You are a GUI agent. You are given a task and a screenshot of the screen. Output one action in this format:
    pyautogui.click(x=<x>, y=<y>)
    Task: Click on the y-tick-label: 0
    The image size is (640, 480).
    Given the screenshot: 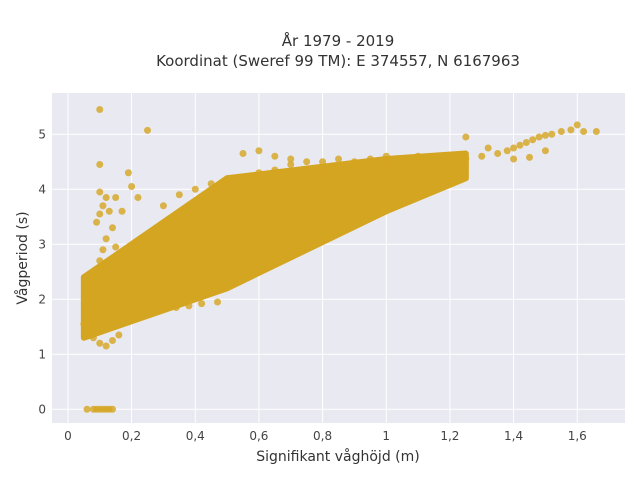 What is the action you would take?
    pyautogui.click(x=42, y=409)
    